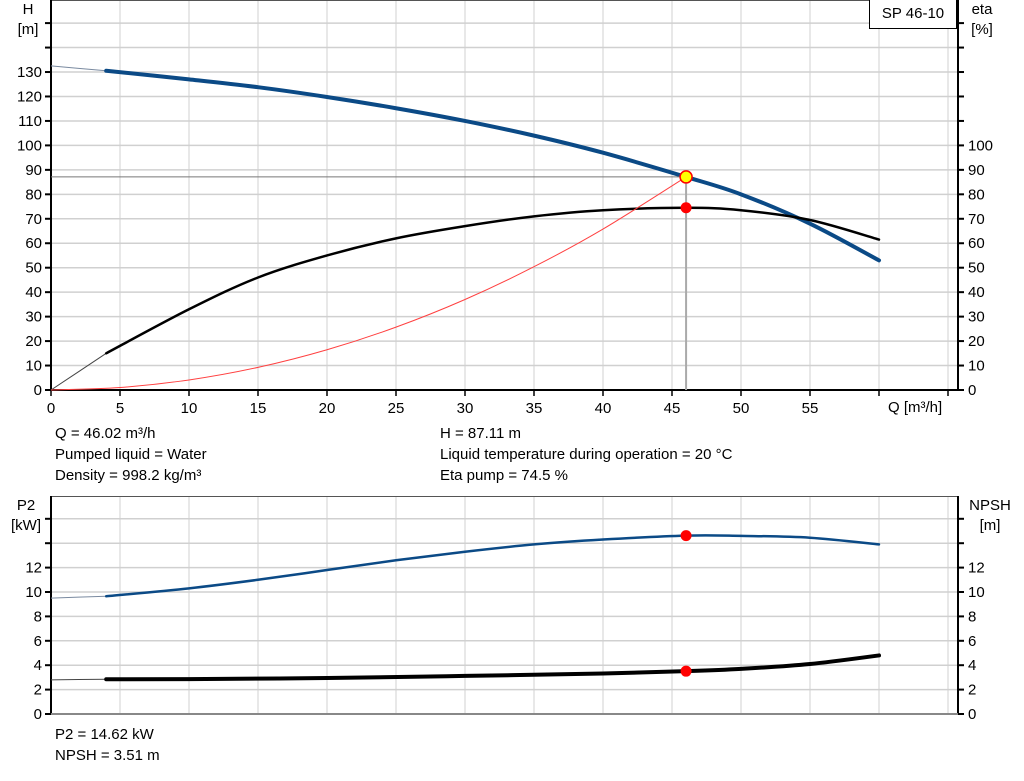 Image resolution: width=1024 pixels, height=781 pixels. I want to click on y-tick-label: 6, so click(38, 641).